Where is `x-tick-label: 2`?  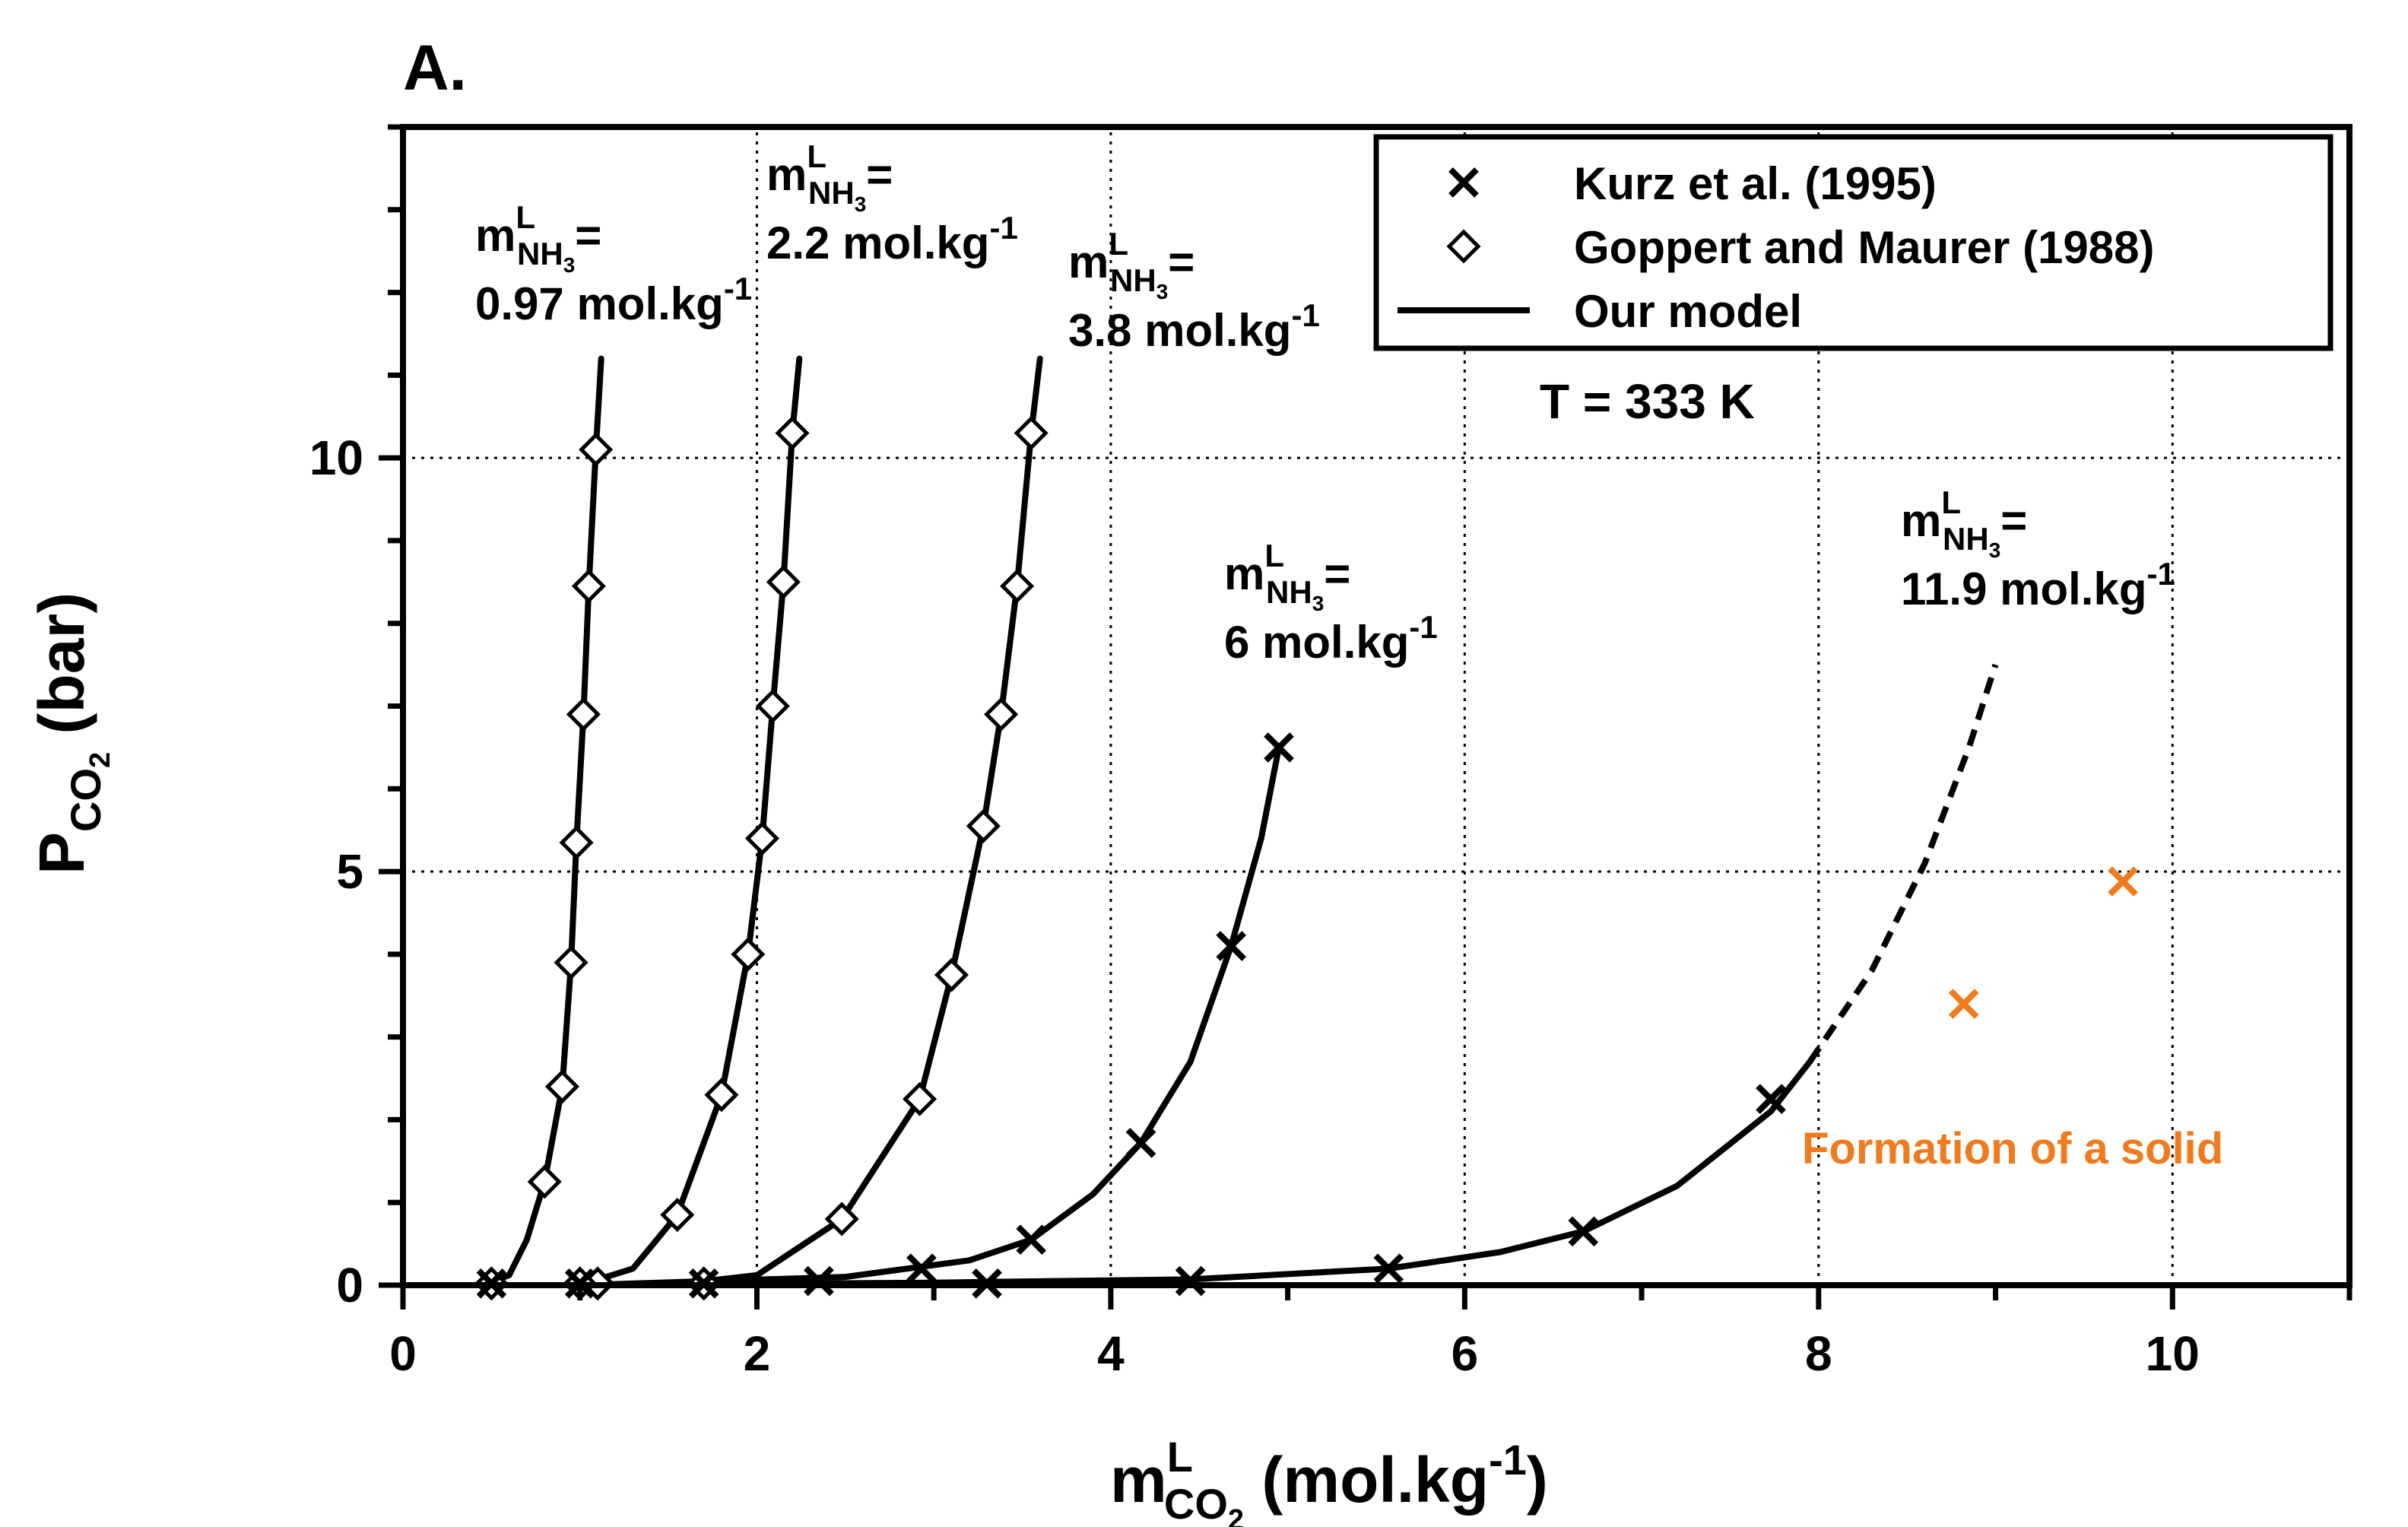 x-tick-label: 2 is located at coordinates (757, 1353).